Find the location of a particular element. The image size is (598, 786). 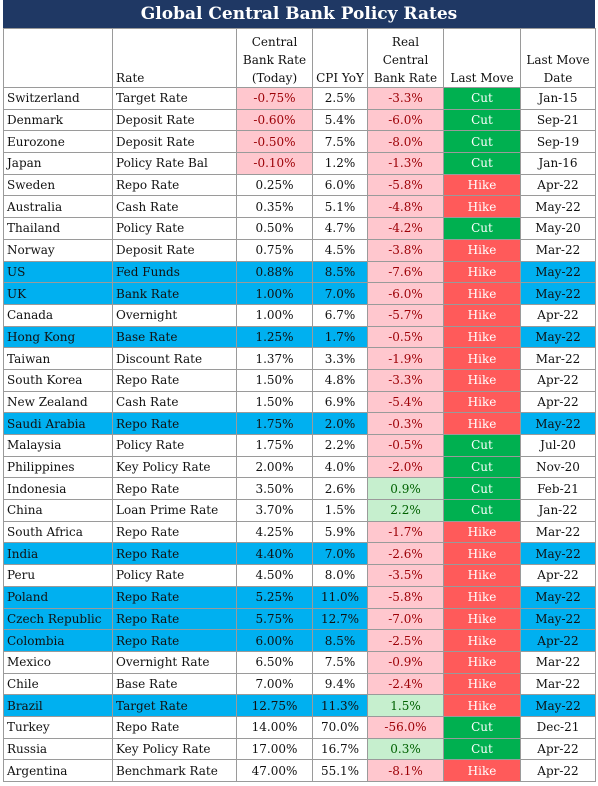

header-real-rate: Real Central Bank Rate is located at coordinates (405, 58).